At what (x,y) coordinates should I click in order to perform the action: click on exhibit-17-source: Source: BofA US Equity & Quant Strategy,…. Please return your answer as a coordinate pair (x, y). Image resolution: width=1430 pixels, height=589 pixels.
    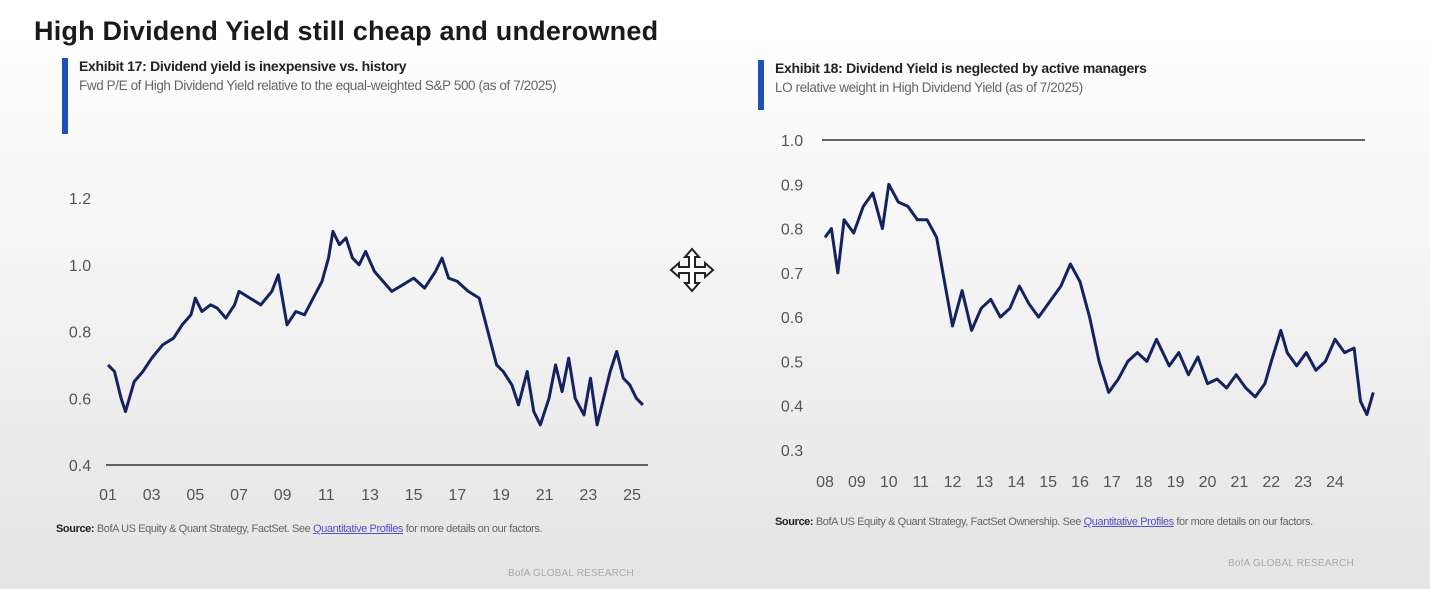
    Looking at the image, I should click on (356, 529).